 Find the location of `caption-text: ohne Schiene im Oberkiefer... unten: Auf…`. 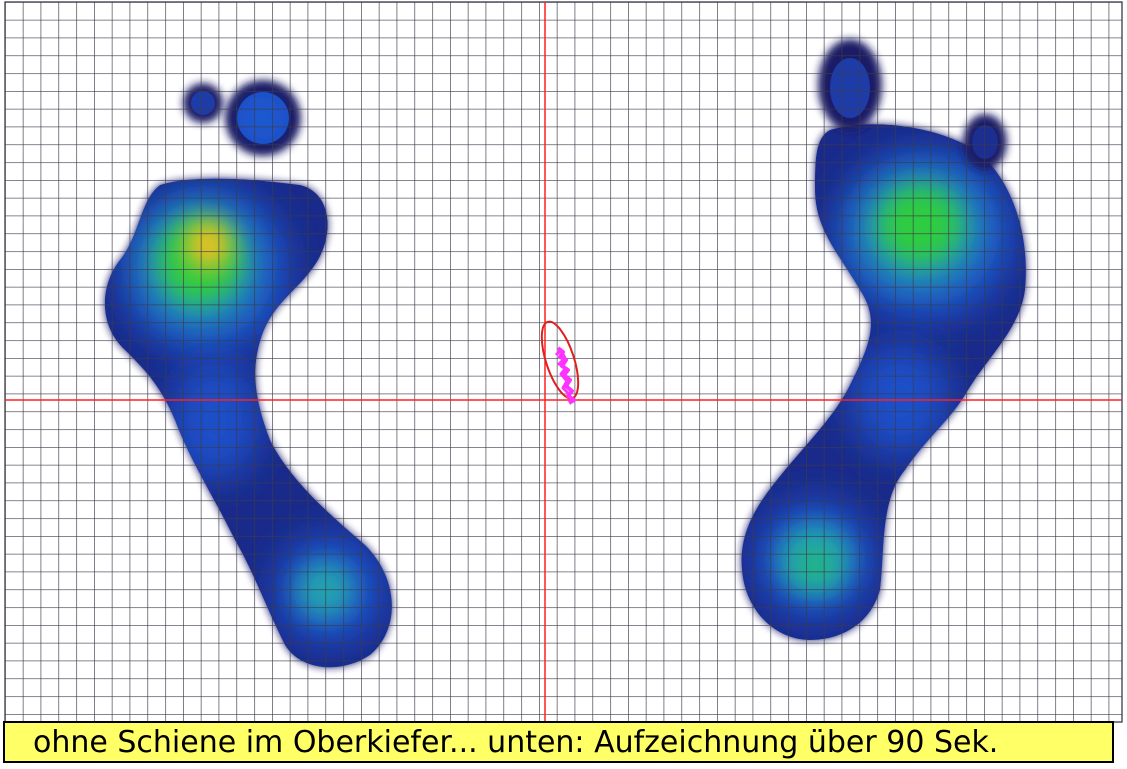

caption-text: ohne Schiene im Oberkiefer... unten: Auf… is located at coordinates (516, 742).